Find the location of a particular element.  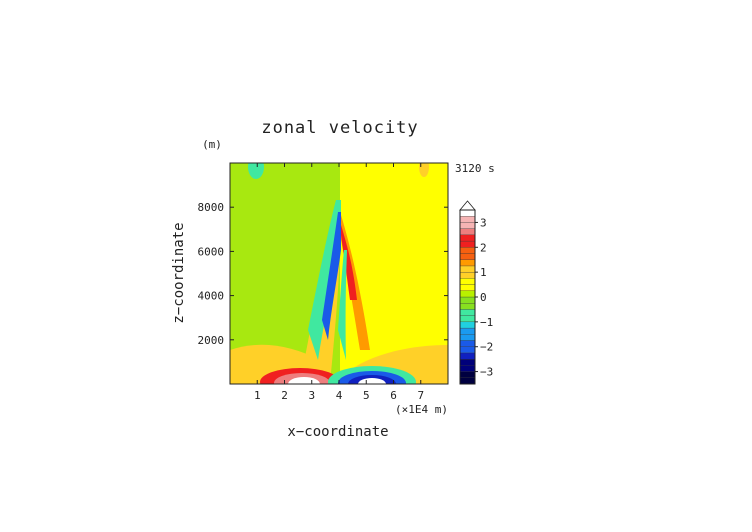

colorbar-labels: 3 2 1 0 −1 −2 −3 is located at coordinates (484, 297).